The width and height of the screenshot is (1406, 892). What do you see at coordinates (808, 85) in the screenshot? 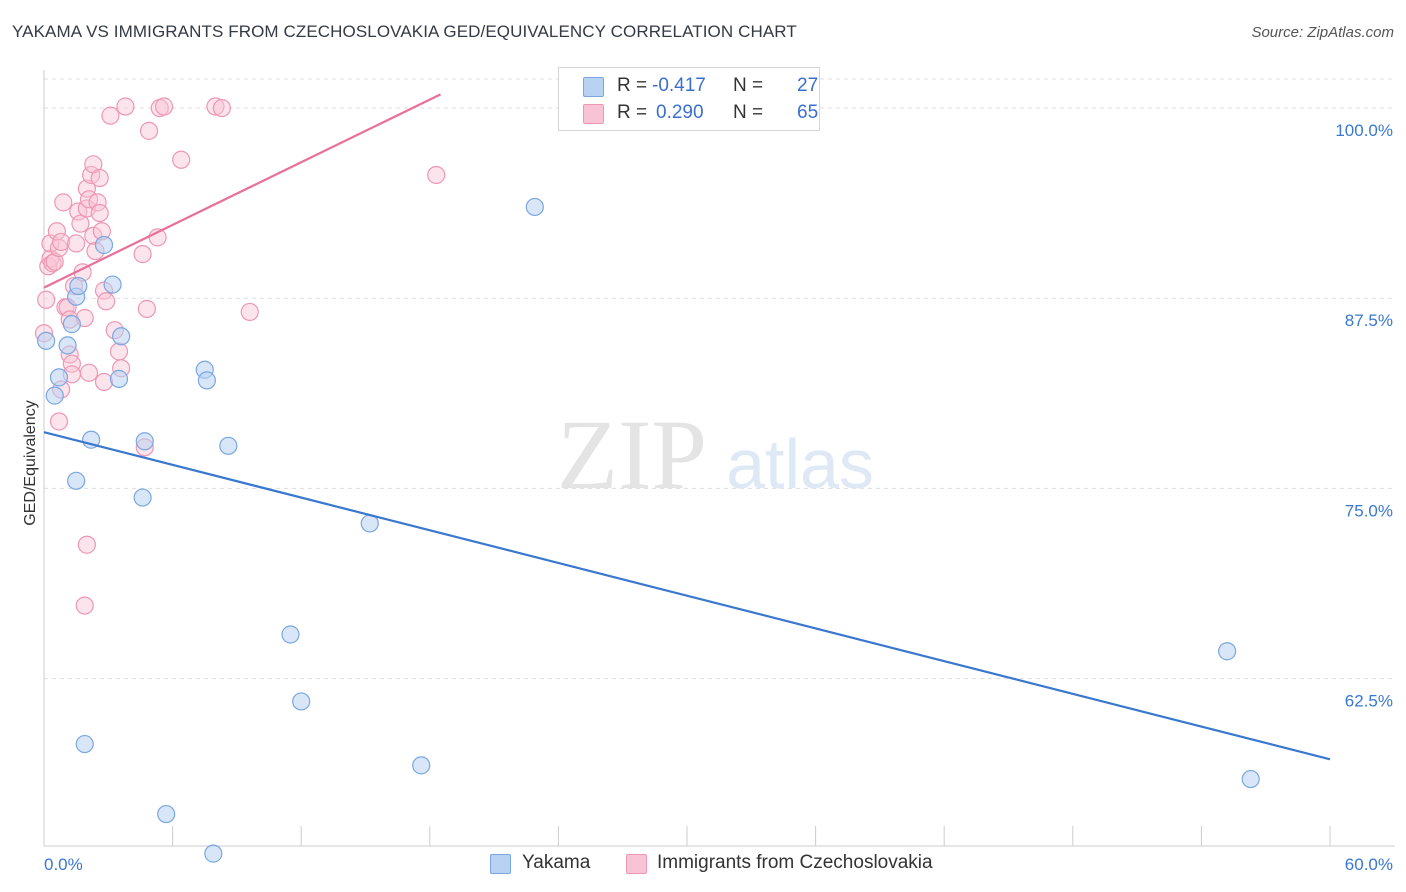
I see `legend-n-value: 27` at bounding box center [808, 85].